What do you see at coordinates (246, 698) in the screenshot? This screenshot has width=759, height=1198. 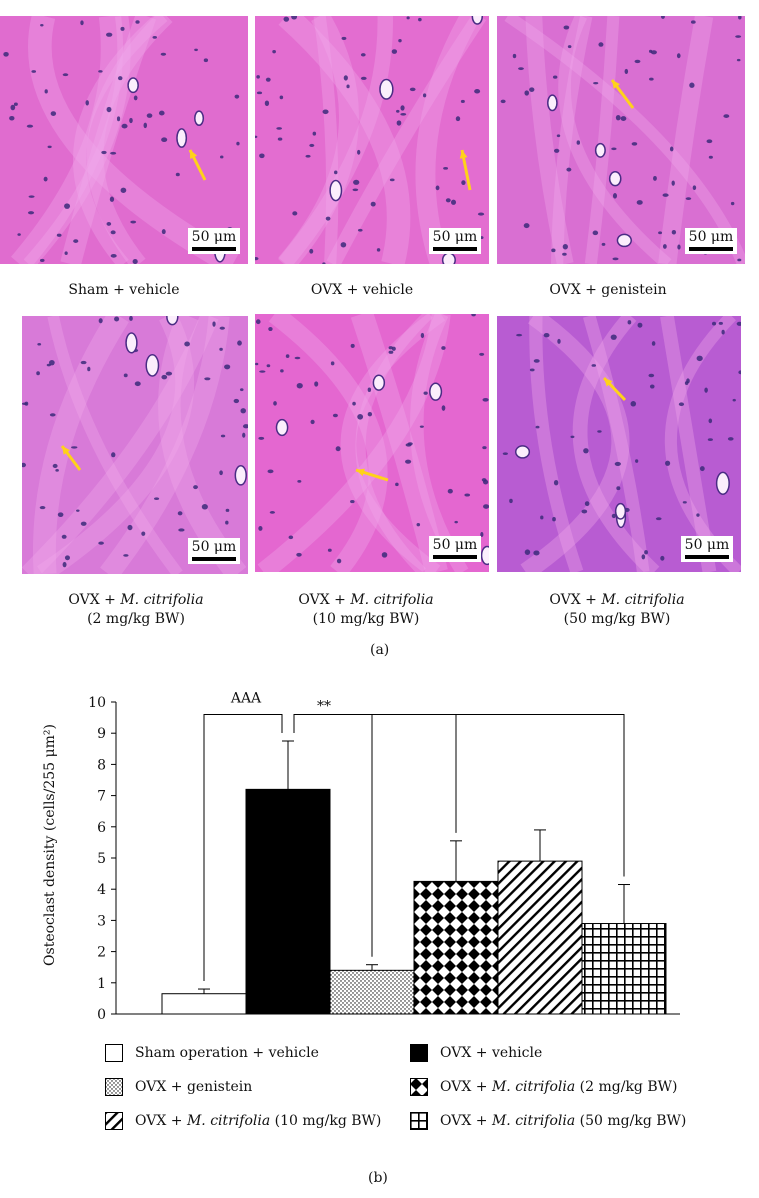 I see `significance-label: AAA` at bounding box center [246, 698].